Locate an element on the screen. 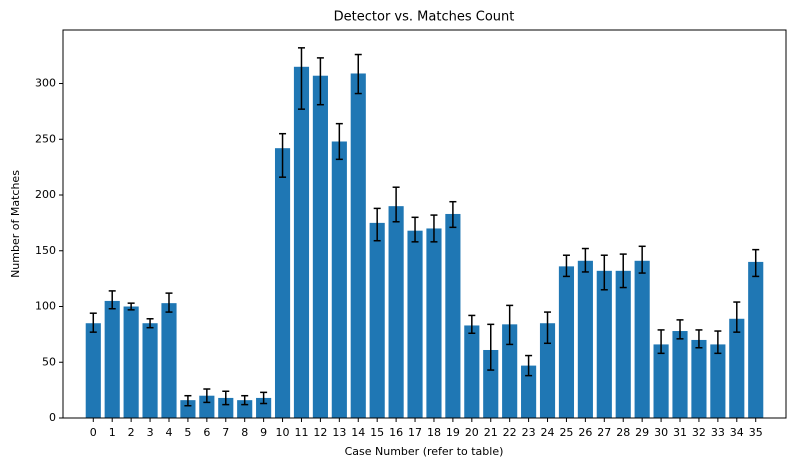 This screenshot has width=806, height=468. x-tick-label: 22 is located at coordinates (510, 432).